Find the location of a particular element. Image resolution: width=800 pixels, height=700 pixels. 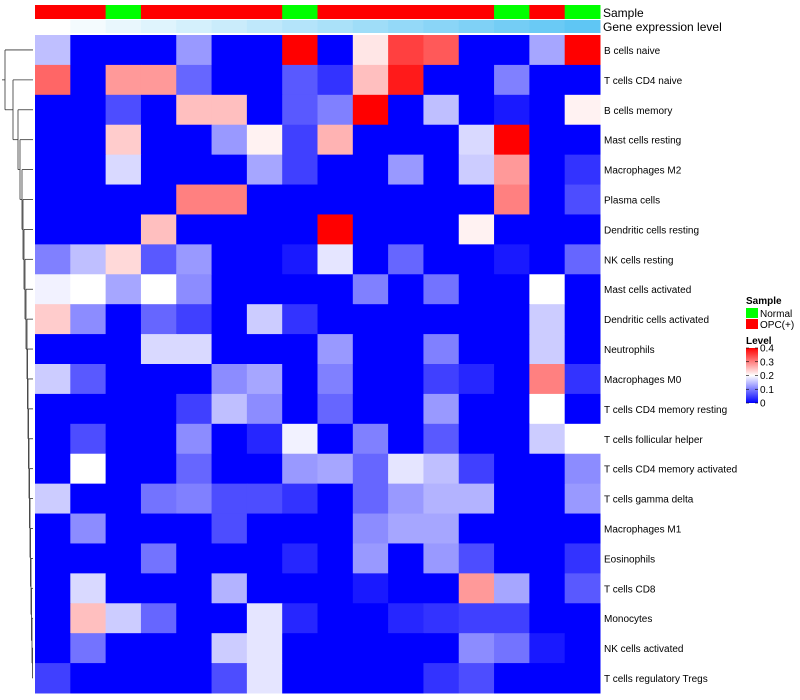

level-ticks: 0.4 0.3 0.2 0.1 0 is located at coordinates (760, 377).